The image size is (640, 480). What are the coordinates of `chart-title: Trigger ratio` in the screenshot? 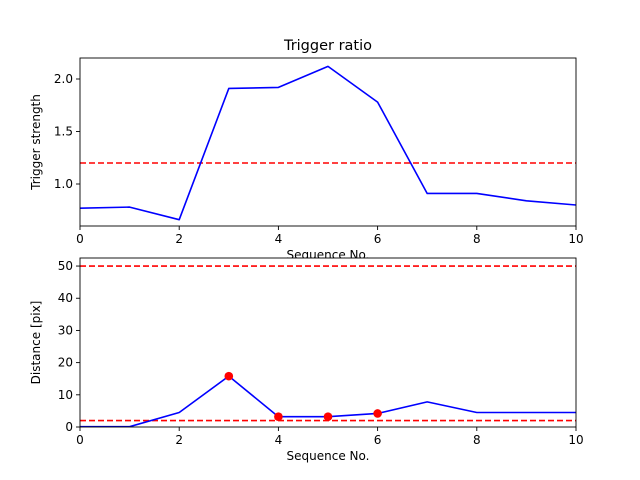 It's located at (327, 46).